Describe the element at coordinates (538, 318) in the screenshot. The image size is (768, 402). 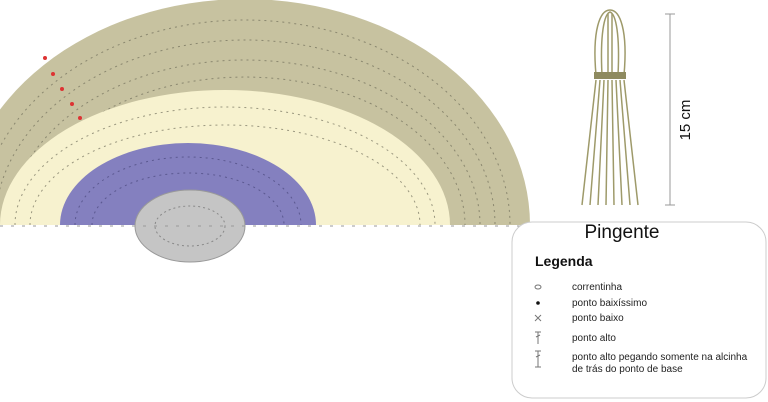
I see `symbol-single` at that location.